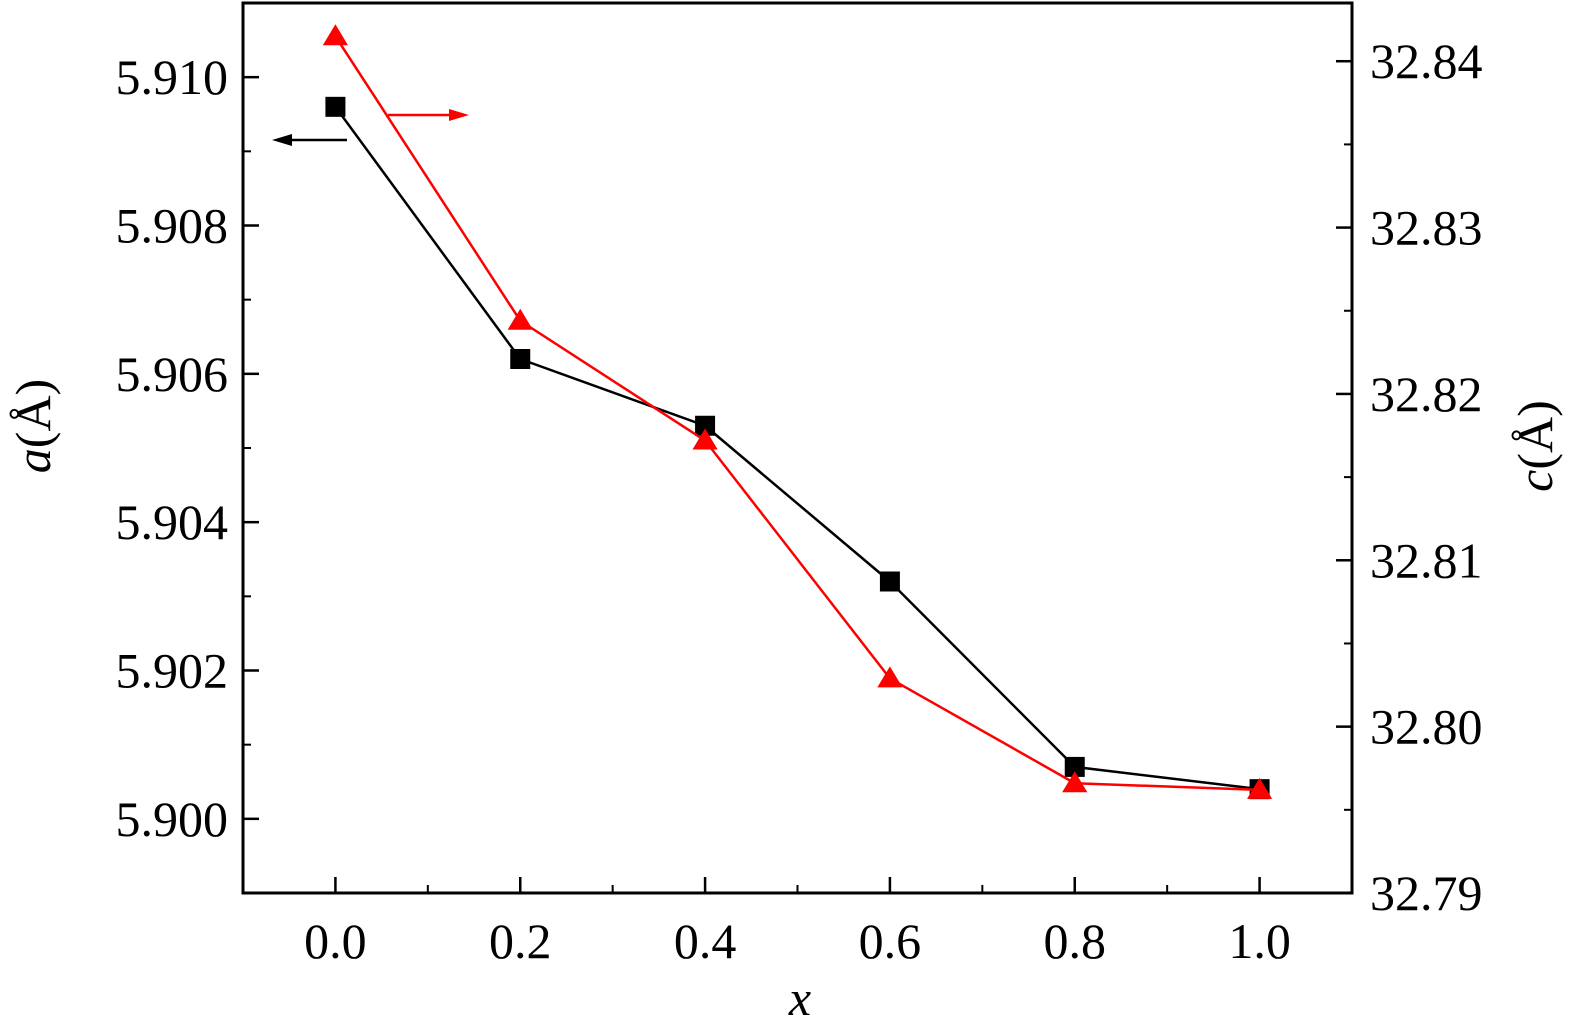 Image resolution: width=1575 pixels, height=1023 pixels. I want to click on y-right-tick-label: 32.80, so click(1426, 727).